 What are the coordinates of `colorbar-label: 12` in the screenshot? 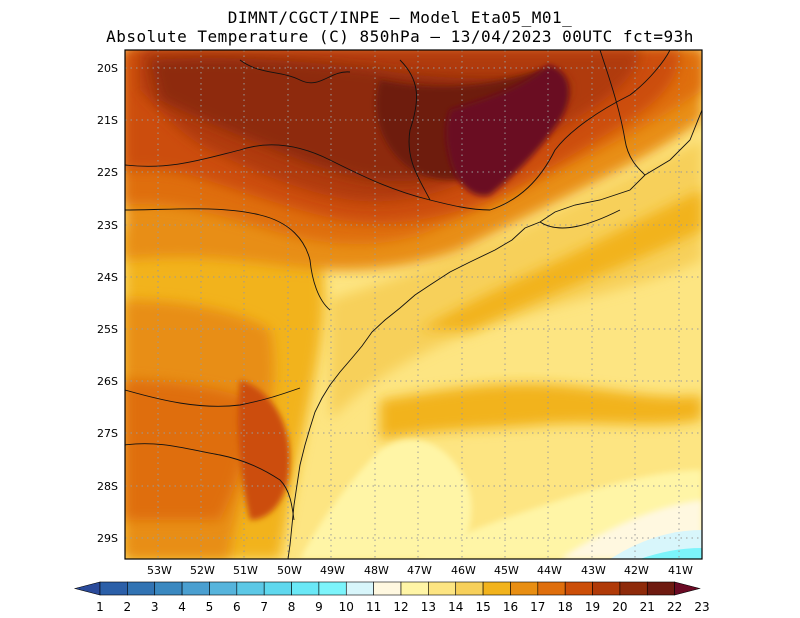 It's located at (400, 607).